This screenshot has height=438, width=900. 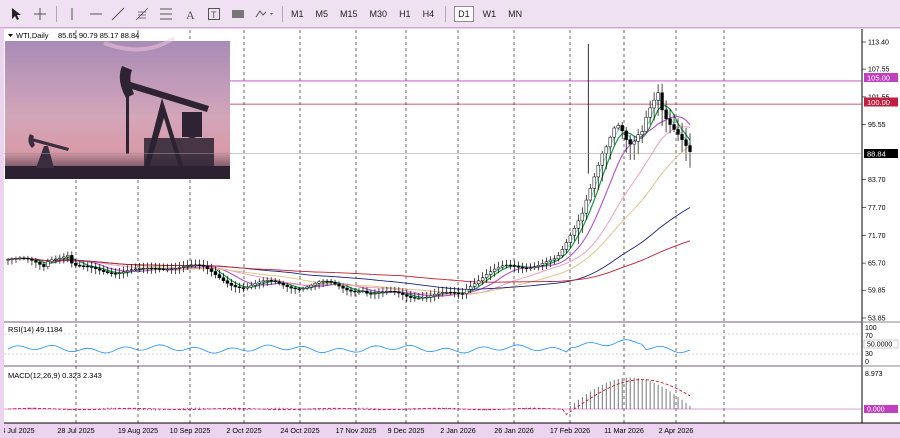 I want to click on timeframe-w1: W1, so click(x=489, y=14).